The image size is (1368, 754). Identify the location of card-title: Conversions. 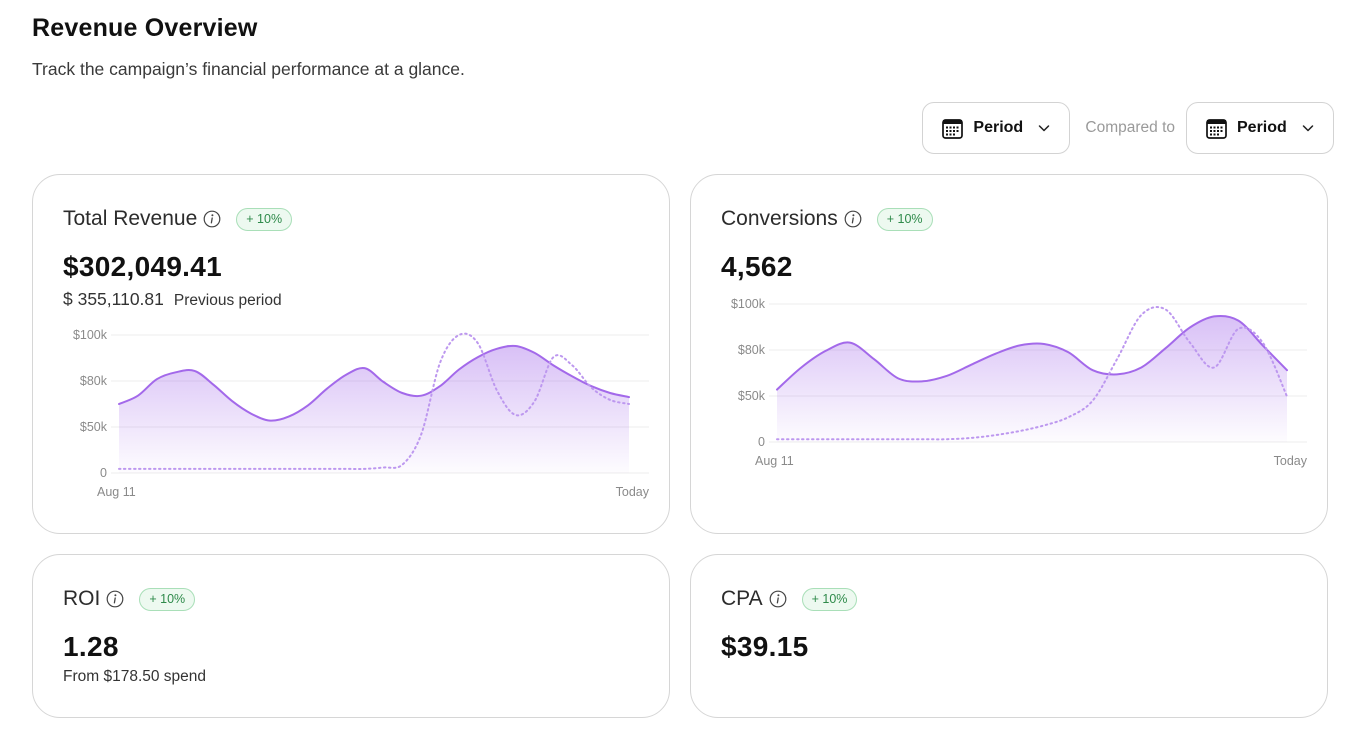
(779, 218).